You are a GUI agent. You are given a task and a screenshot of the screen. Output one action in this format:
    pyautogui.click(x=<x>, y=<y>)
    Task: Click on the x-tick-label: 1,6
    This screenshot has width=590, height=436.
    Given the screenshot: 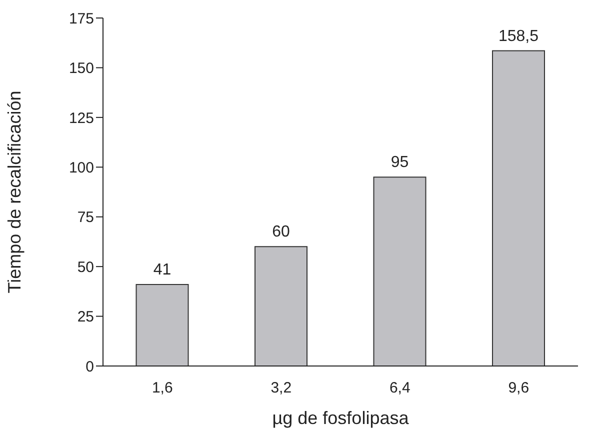 What is the action you would take?
    pyautogui.click(x=162, y=388)
    